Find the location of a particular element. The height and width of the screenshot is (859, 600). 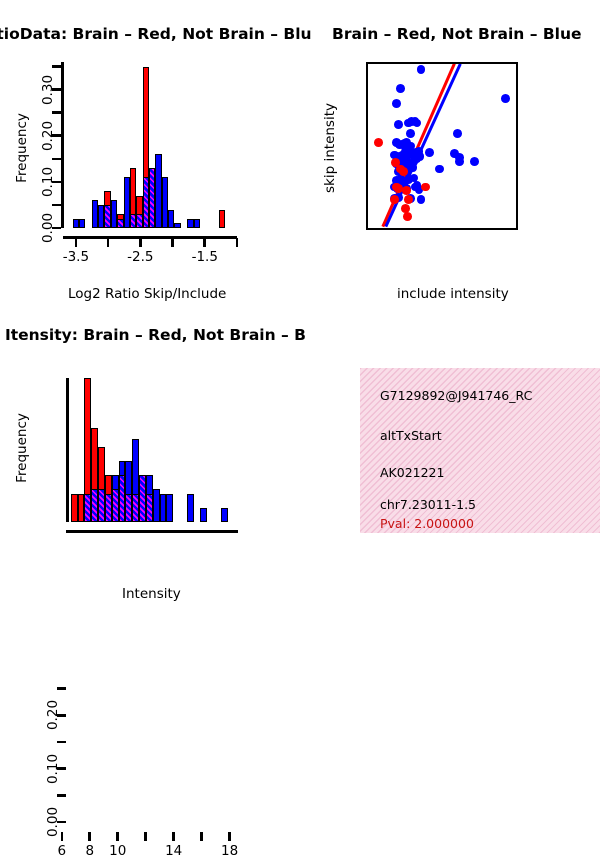

ratio-histogram-title: RatioData: Brain – Red, Not Brain – Blu is located at coordinates (156, 34).